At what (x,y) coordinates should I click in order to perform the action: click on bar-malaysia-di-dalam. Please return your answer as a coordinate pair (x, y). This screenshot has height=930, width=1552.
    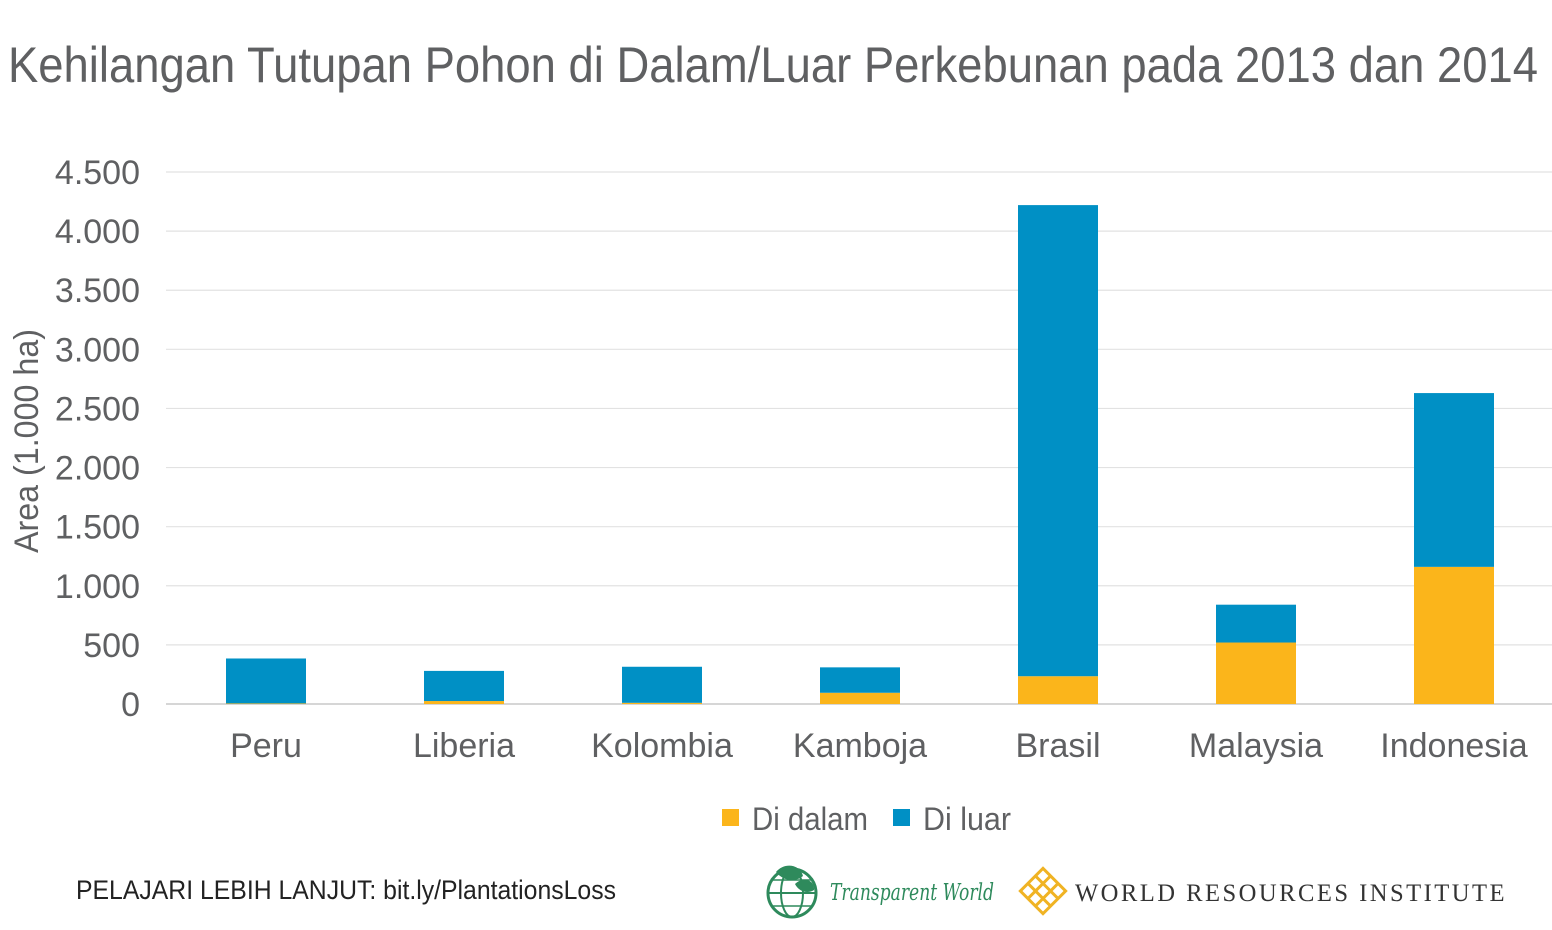
    Looking at the image, I should click on (1256, 673).